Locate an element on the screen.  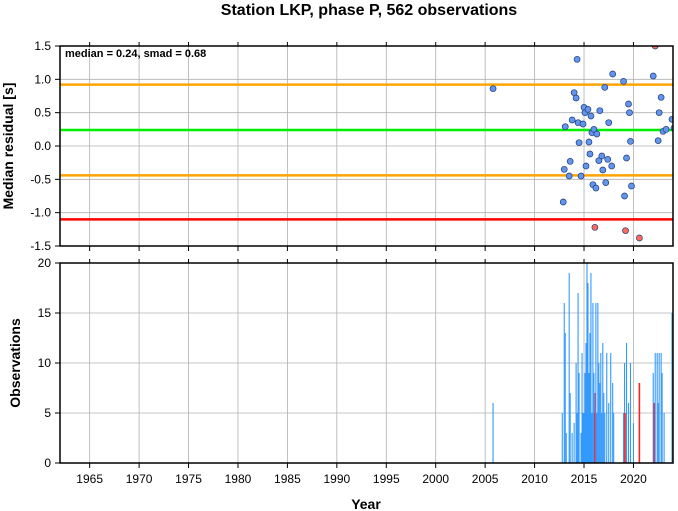
y-tick-label: 20 is located at coordinates (45, 263).